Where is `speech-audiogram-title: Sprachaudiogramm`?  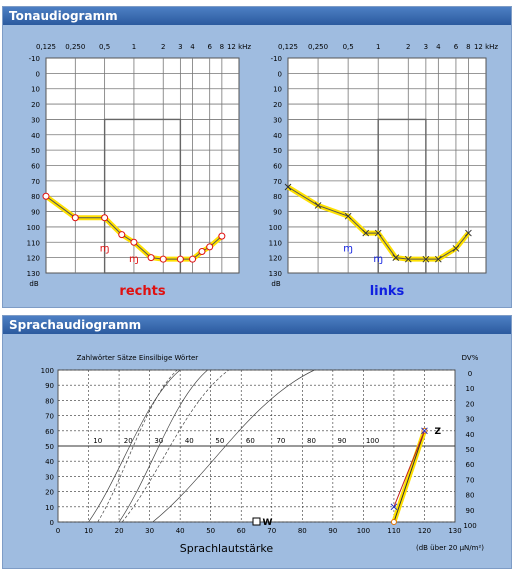
speech-audiogram-title: Sprachaudiogramm is located at coordinates (257, 325).